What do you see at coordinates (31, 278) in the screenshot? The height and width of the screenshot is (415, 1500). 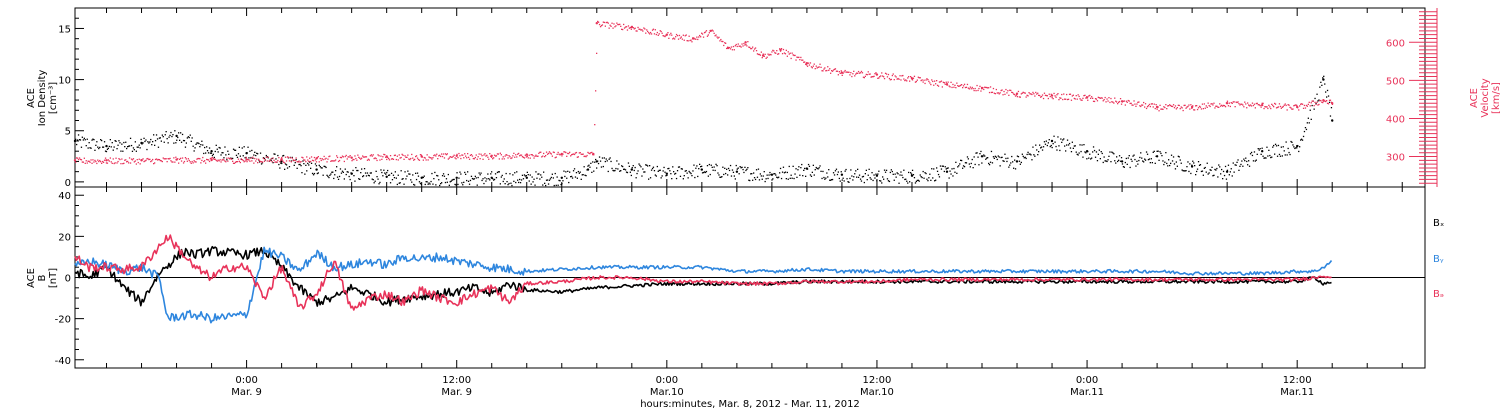 I see `b-axis-title-1: ACE` at bounding box center [31, 278].